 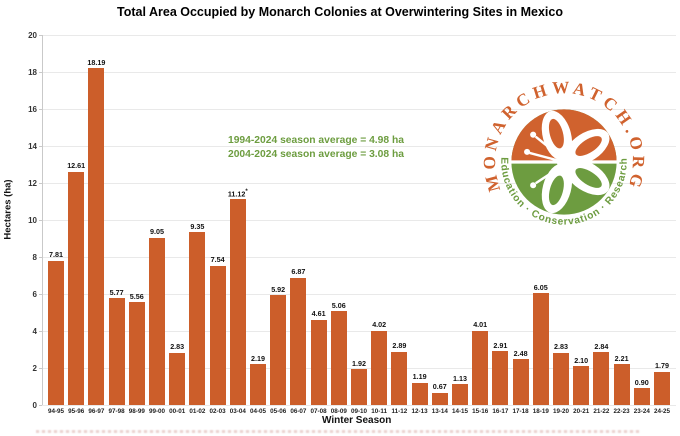 I want to click on bar-value-label: 1.13, so click(x=460, y=378).